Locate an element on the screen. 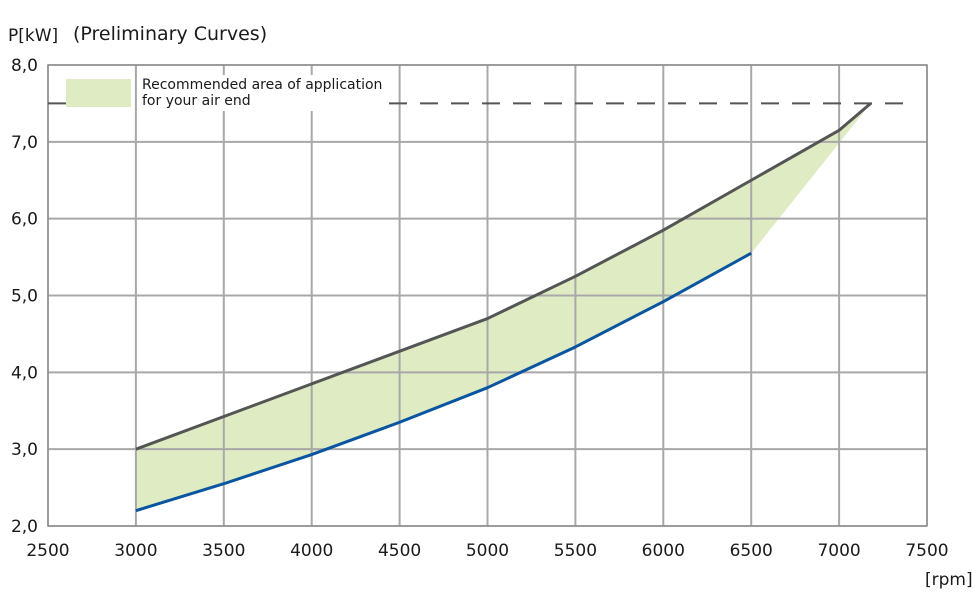  x-tick-label: 5500 is located at coordinates (575, 551).